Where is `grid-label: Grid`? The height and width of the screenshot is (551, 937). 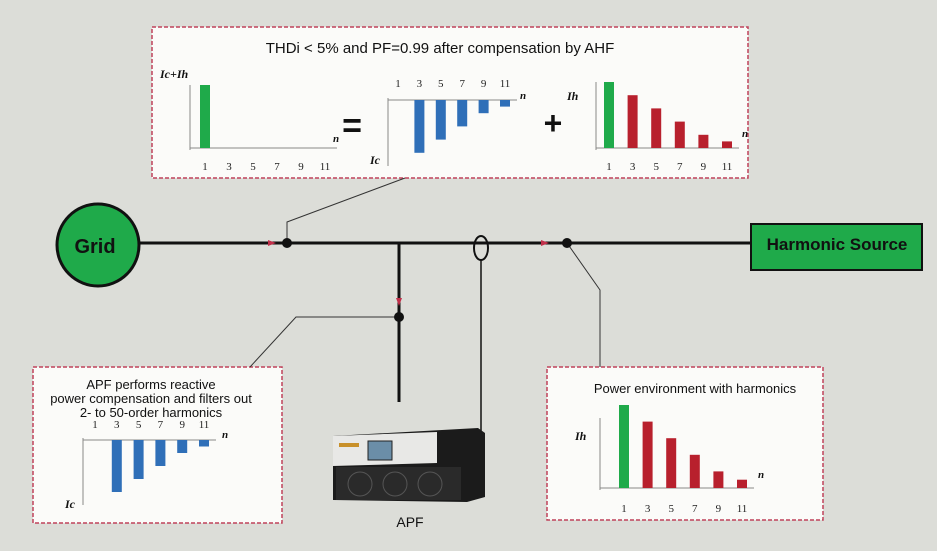
grid-label: Grid is located at coordinates (94, 247).